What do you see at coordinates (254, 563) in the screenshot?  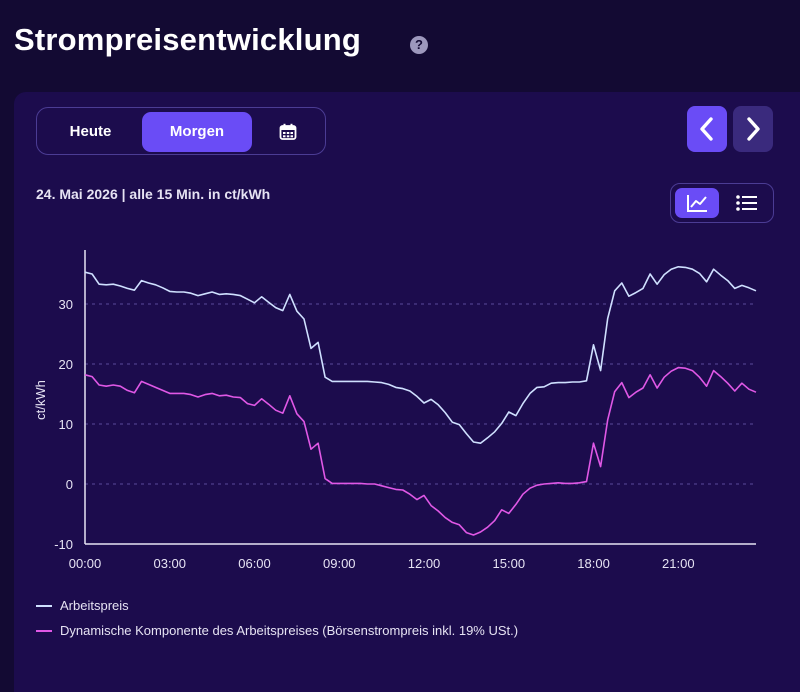 I see `x-tick-label: 06:00` at bounding box center [254, 563].